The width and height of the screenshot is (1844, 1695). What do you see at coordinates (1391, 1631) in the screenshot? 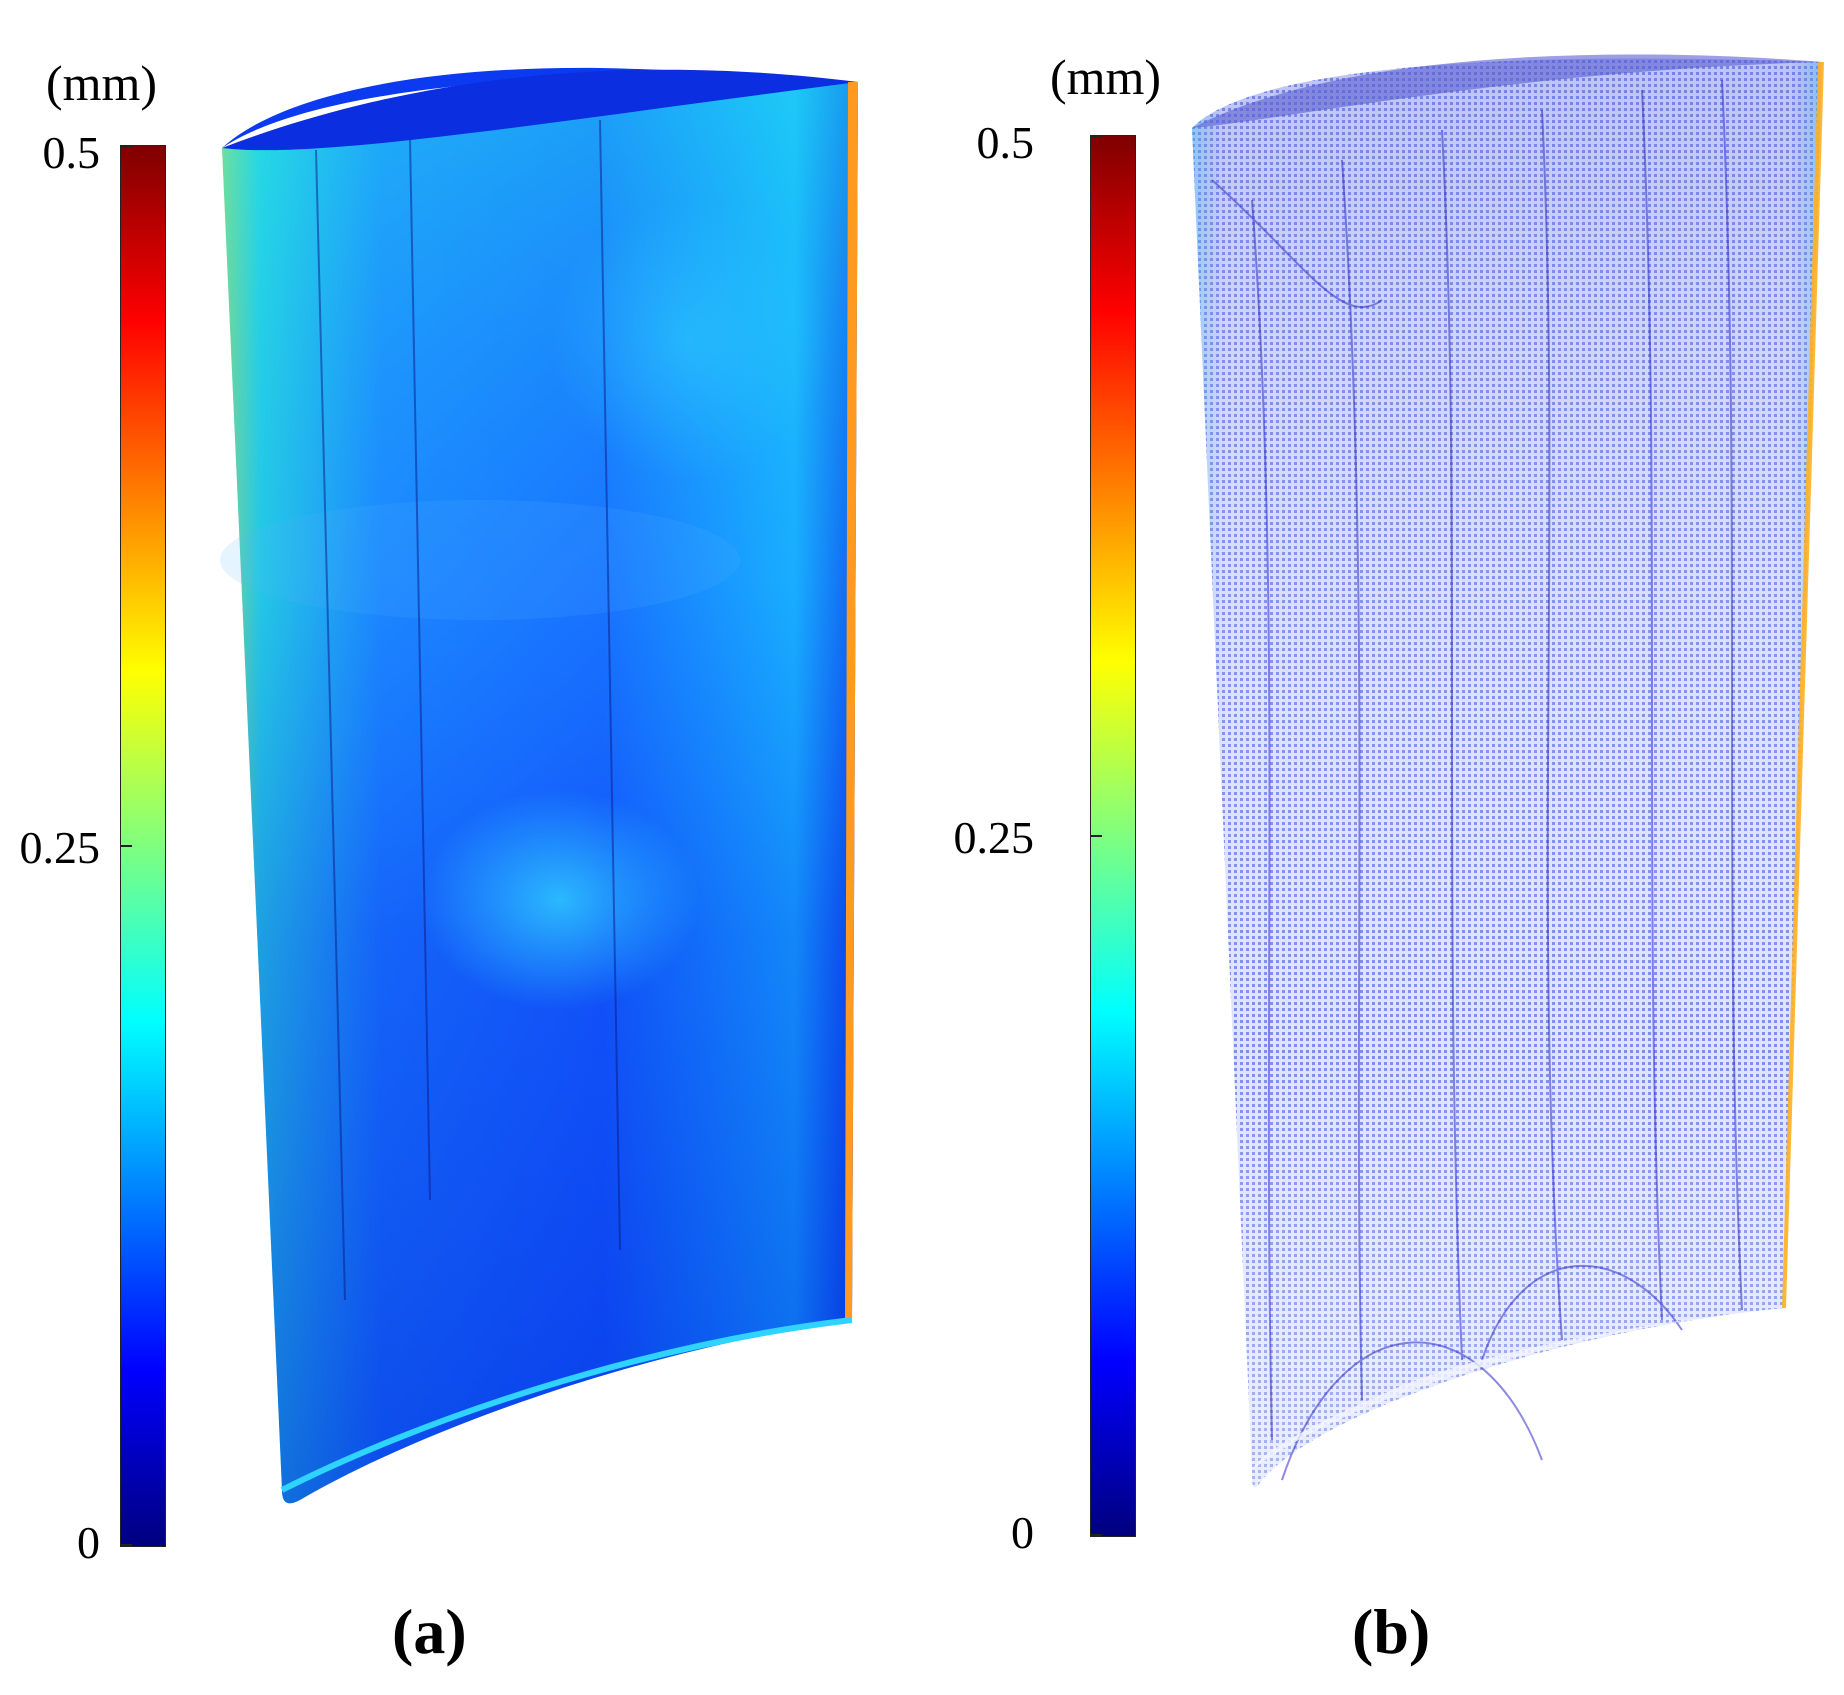
I see `panel-caption: (b)` at bounding box center [1391, 1631].